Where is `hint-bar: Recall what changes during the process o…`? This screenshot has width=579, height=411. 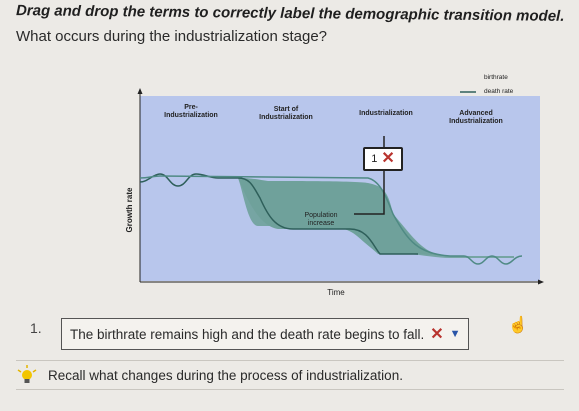 hint-bar: Recall what changes during the process o… is located at coordinates (290, 375).